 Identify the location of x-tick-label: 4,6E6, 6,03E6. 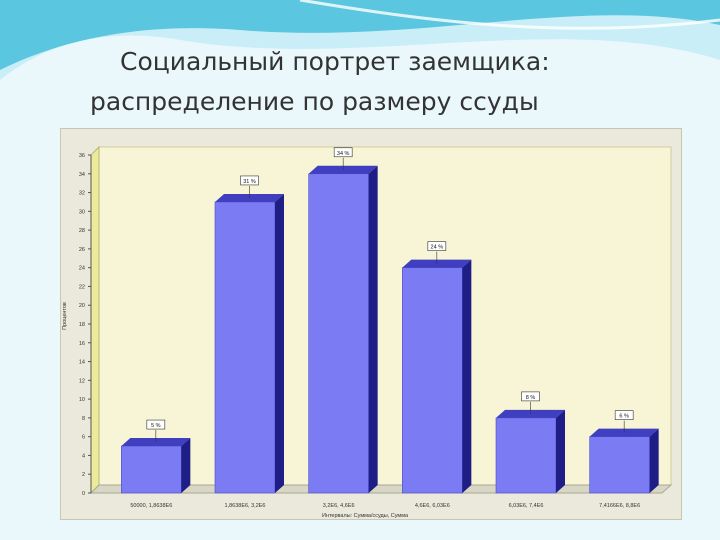
(432, 506).